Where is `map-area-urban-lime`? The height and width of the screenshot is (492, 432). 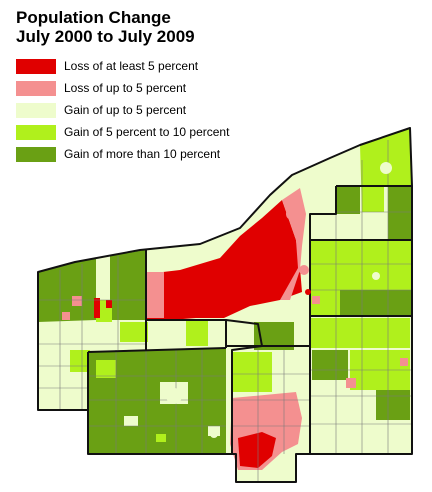
map-area-urban-lime is located at coordinates (197, 333).